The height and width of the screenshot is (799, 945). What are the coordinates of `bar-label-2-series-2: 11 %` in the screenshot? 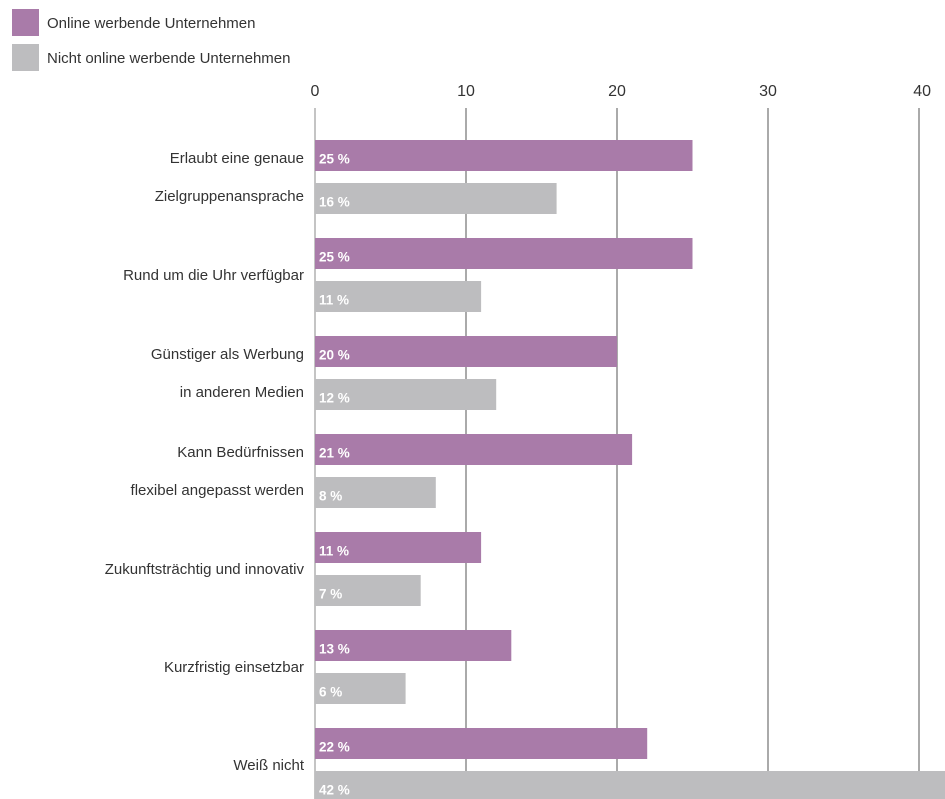 It's located at (334, 300).